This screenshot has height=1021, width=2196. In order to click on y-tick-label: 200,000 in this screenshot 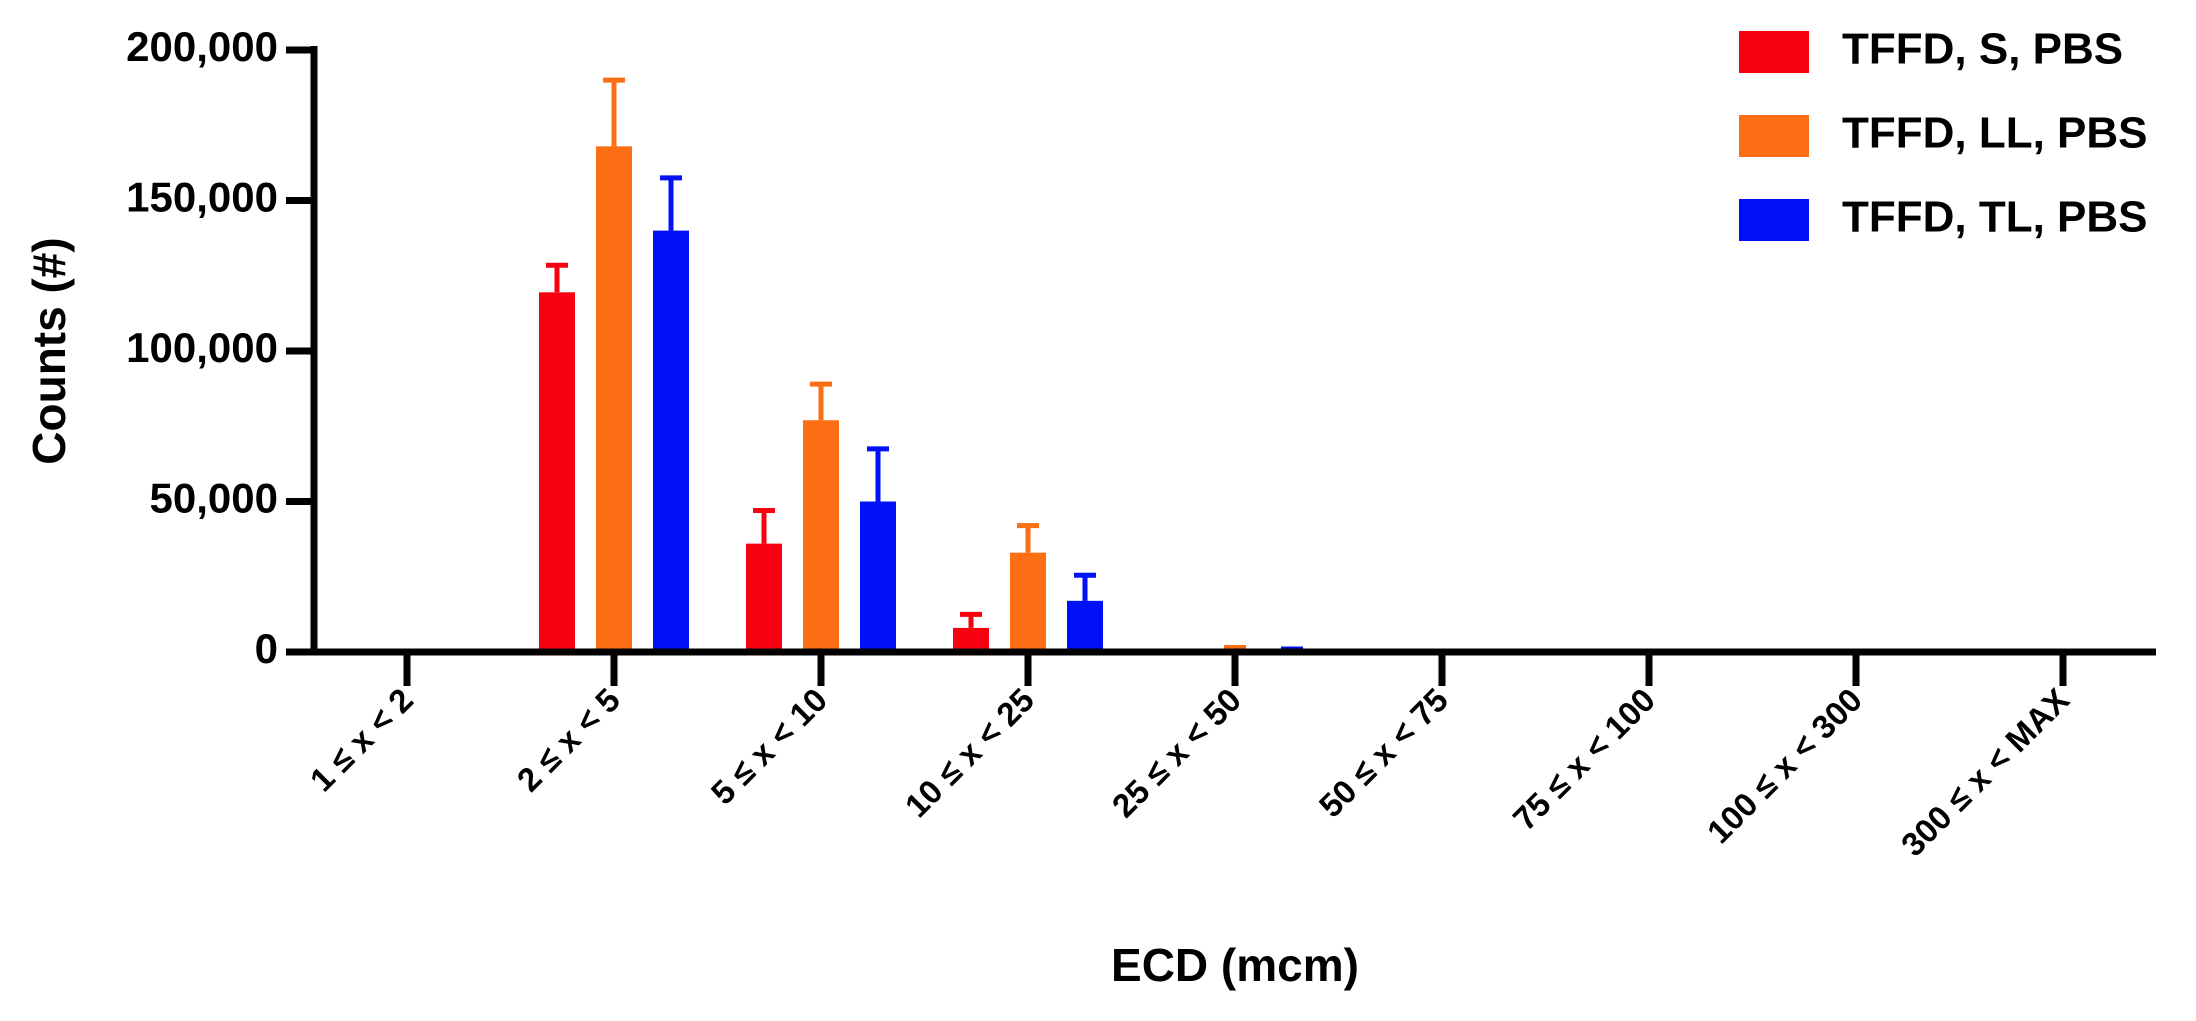, I will do `click(202, 46)`.